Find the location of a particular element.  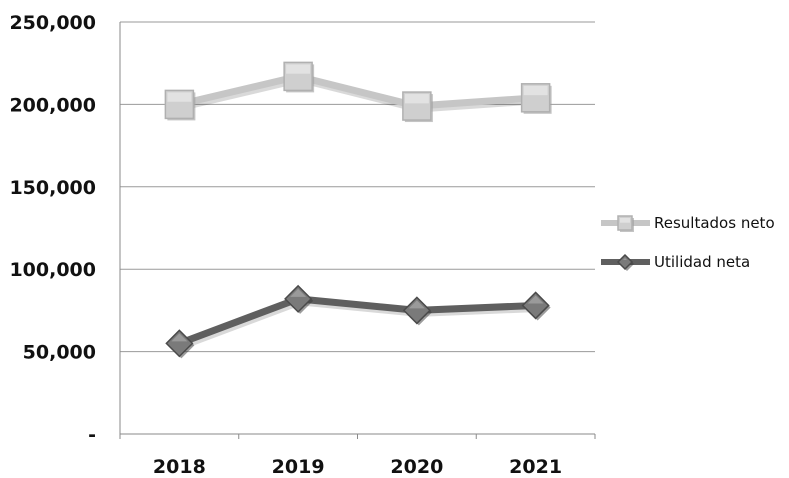

y-tick-label: 100,000 is located at coordinates (52, 270).